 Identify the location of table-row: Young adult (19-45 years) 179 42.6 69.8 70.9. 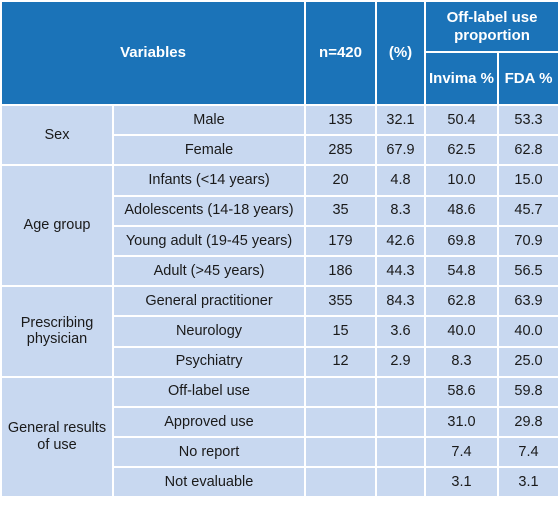
(280, 240).